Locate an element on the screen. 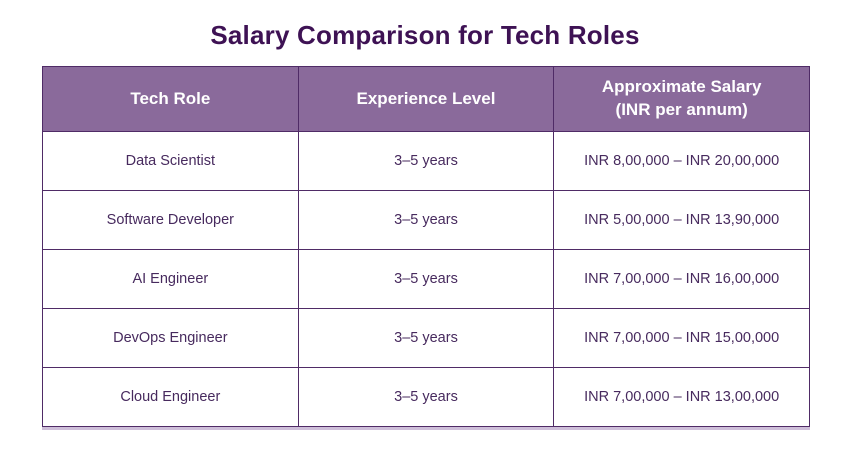 The width and height of the screenshot is (850, 450). cell-role: Data Scientist is located at coordinates (170, 161).